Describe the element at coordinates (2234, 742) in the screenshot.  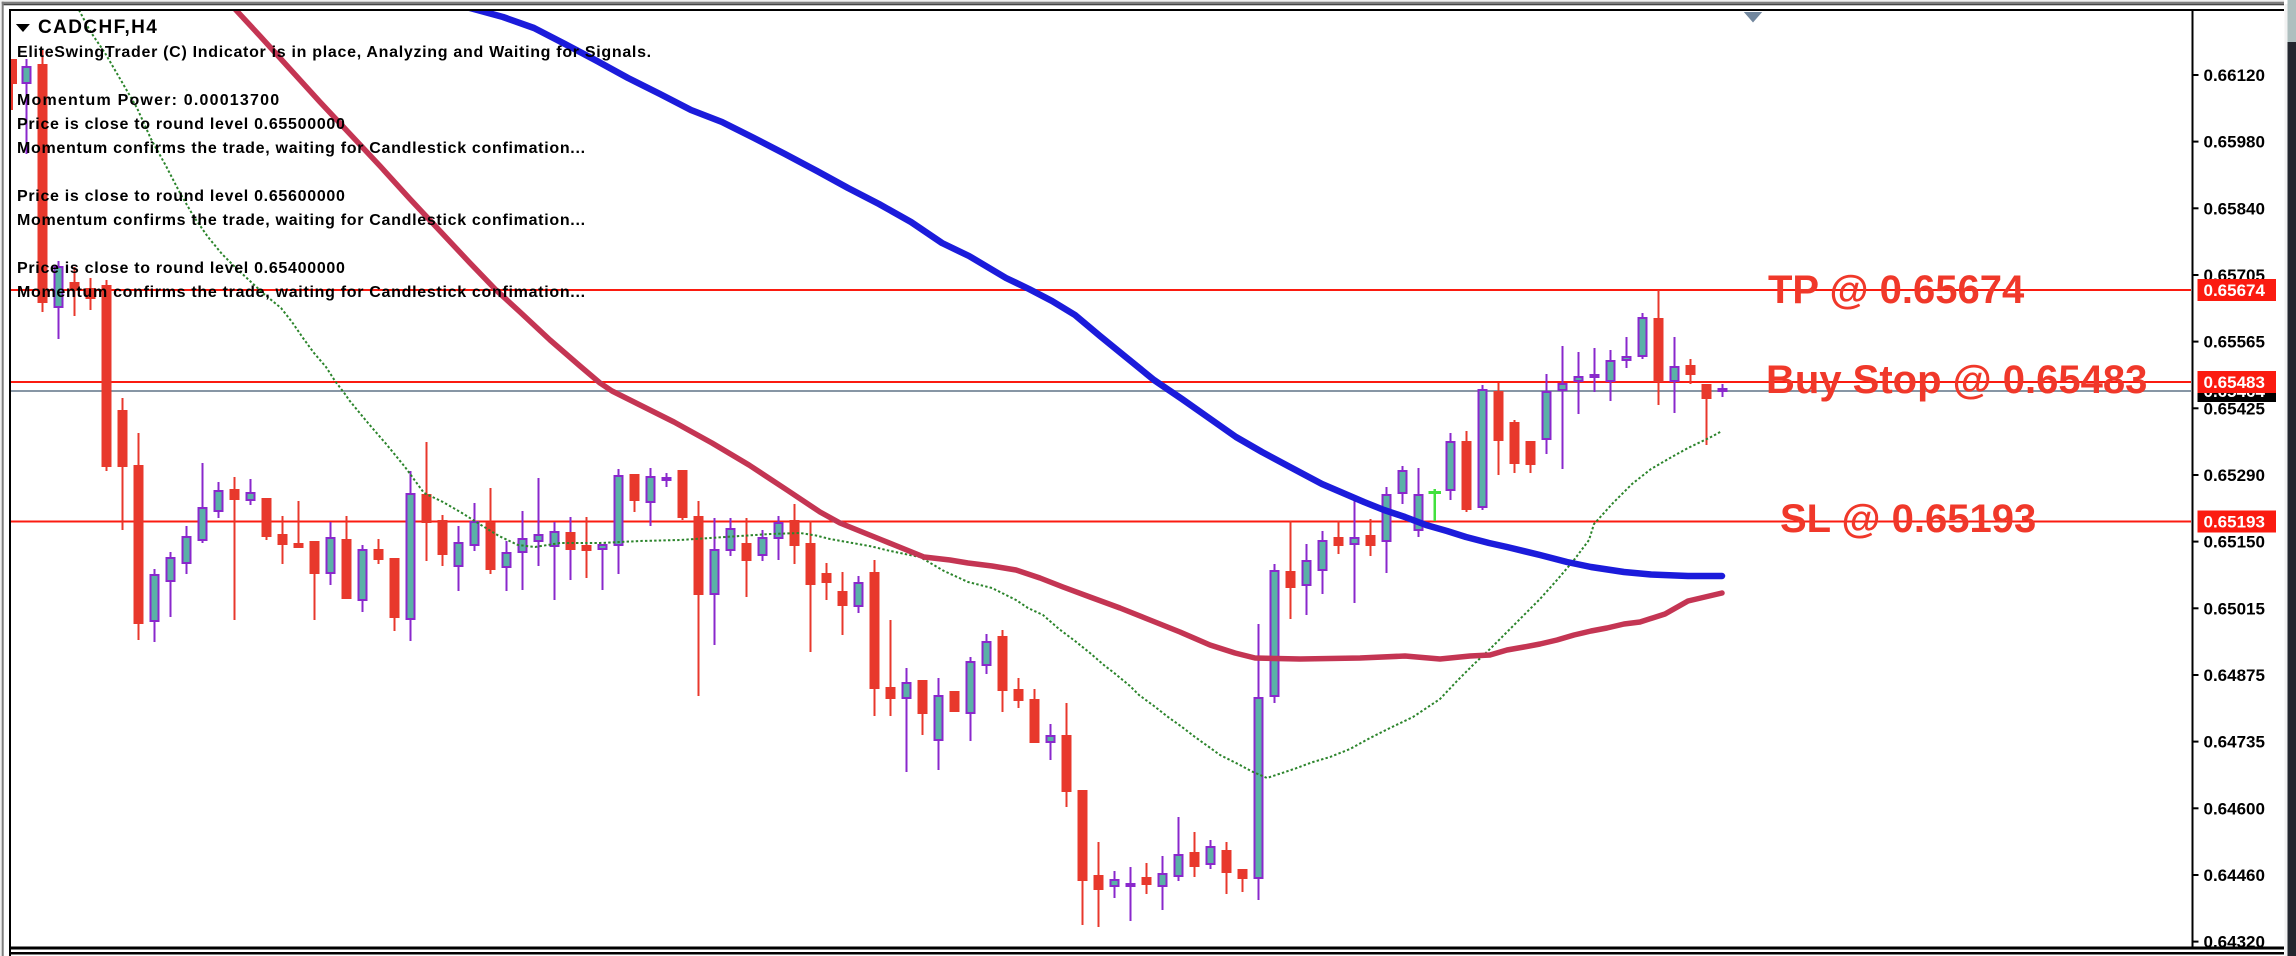
I see `svg-text: 0.64735` at that location.